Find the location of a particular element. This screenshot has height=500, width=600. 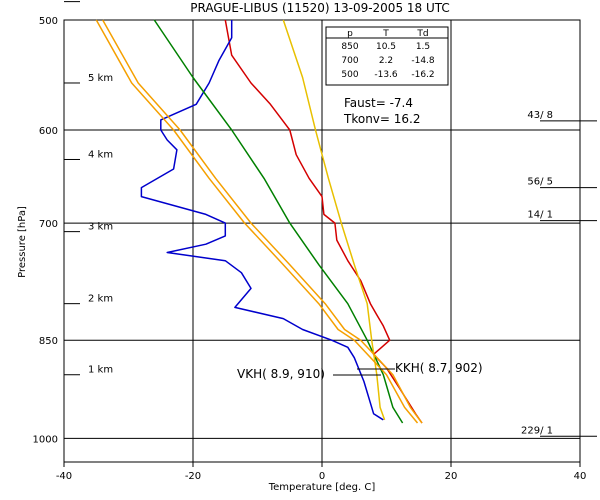

chart-title: PRAGUE-LIBUS (11520) 13-09-2005 18 UTC is located at coordinates (320, 8).